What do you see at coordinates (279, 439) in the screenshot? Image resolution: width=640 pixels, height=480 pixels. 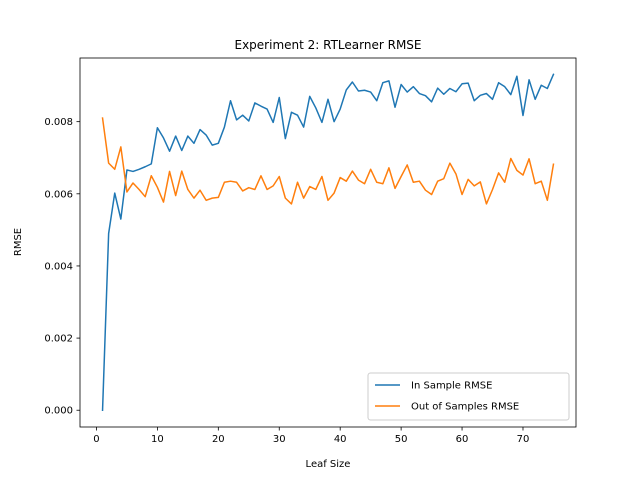 I see `x-tick-label: 30` at bounding box center [279, 439].